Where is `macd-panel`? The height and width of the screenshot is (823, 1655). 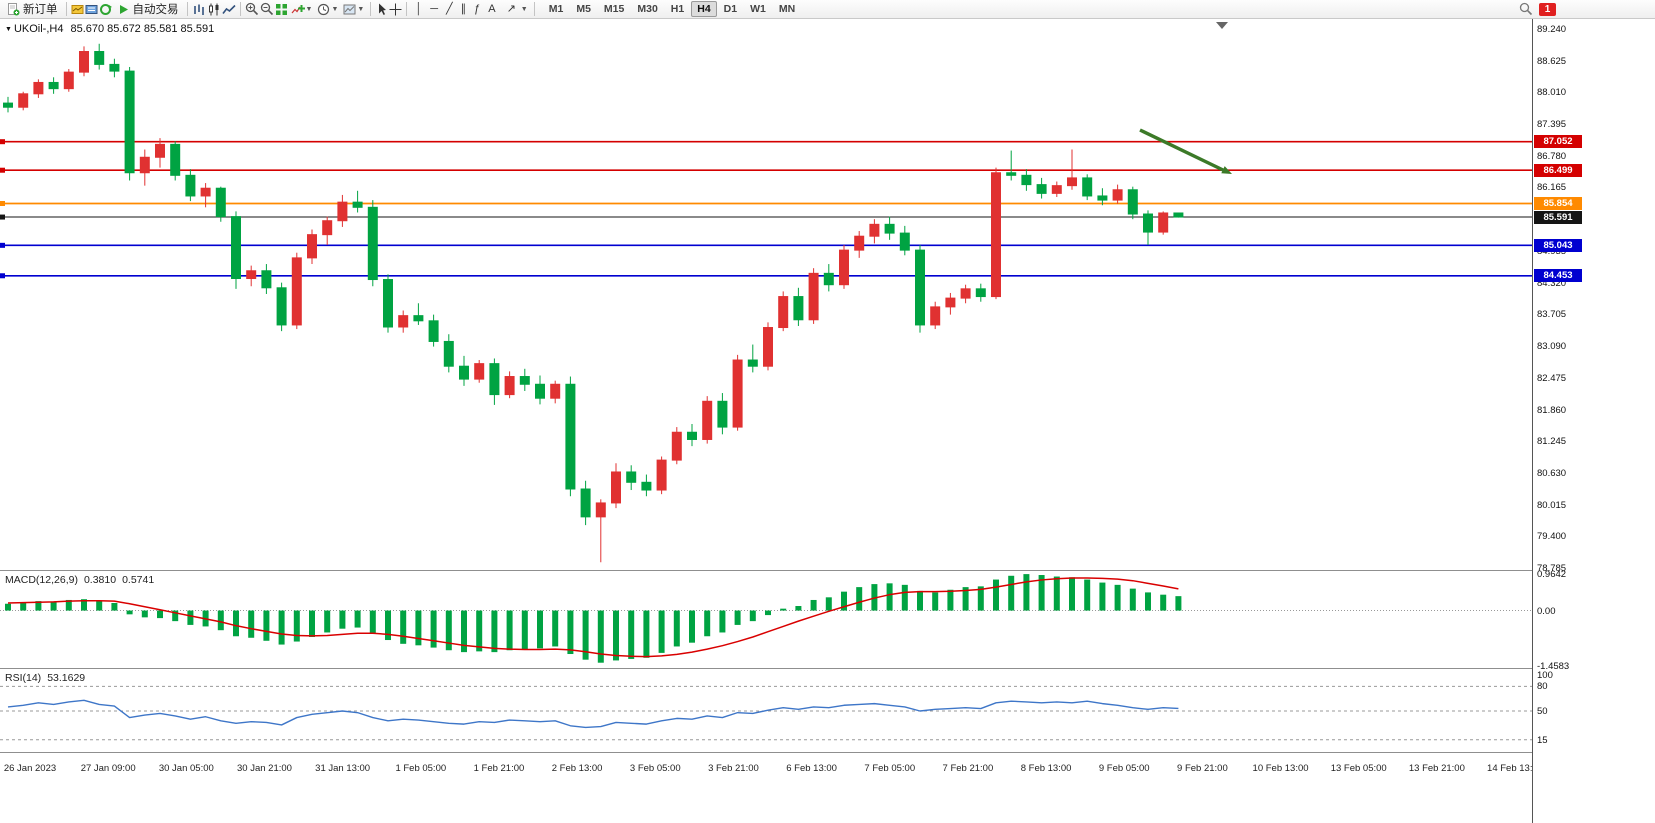
macd-panel is located at coordinates (766, 620).